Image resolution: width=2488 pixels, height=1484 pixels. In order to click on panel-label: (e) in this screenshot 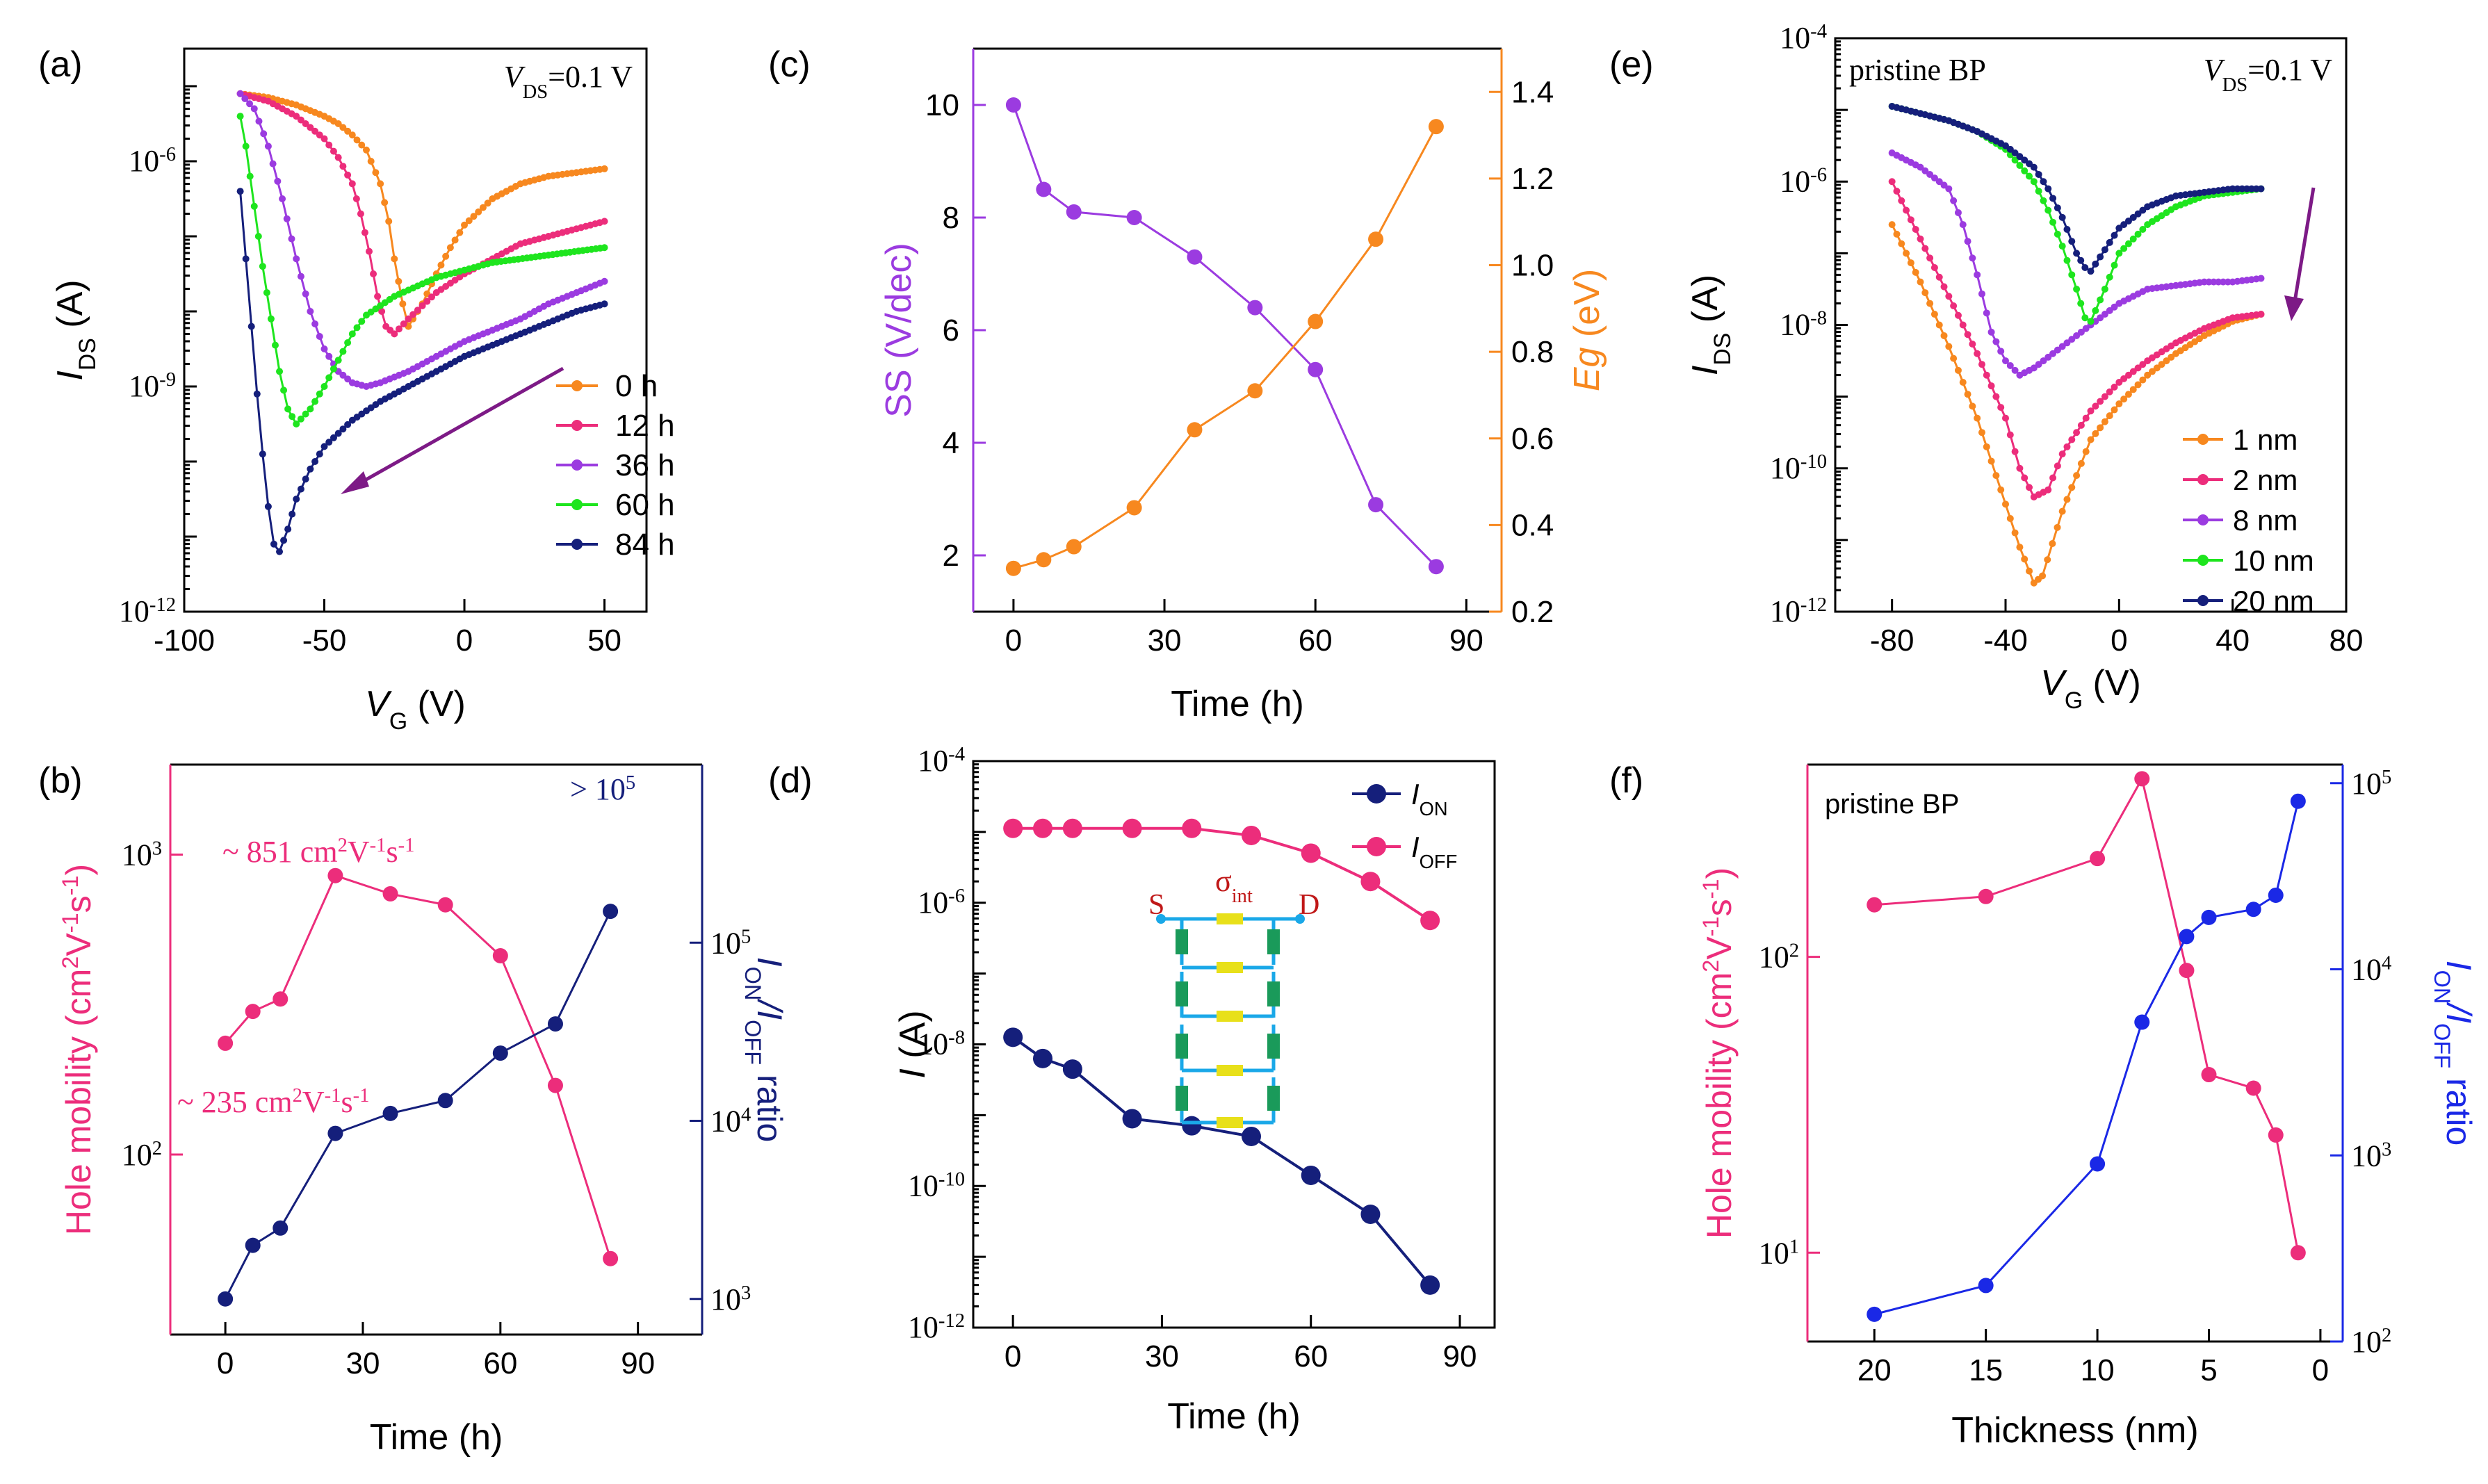, I will do `click(1631, 64)`.